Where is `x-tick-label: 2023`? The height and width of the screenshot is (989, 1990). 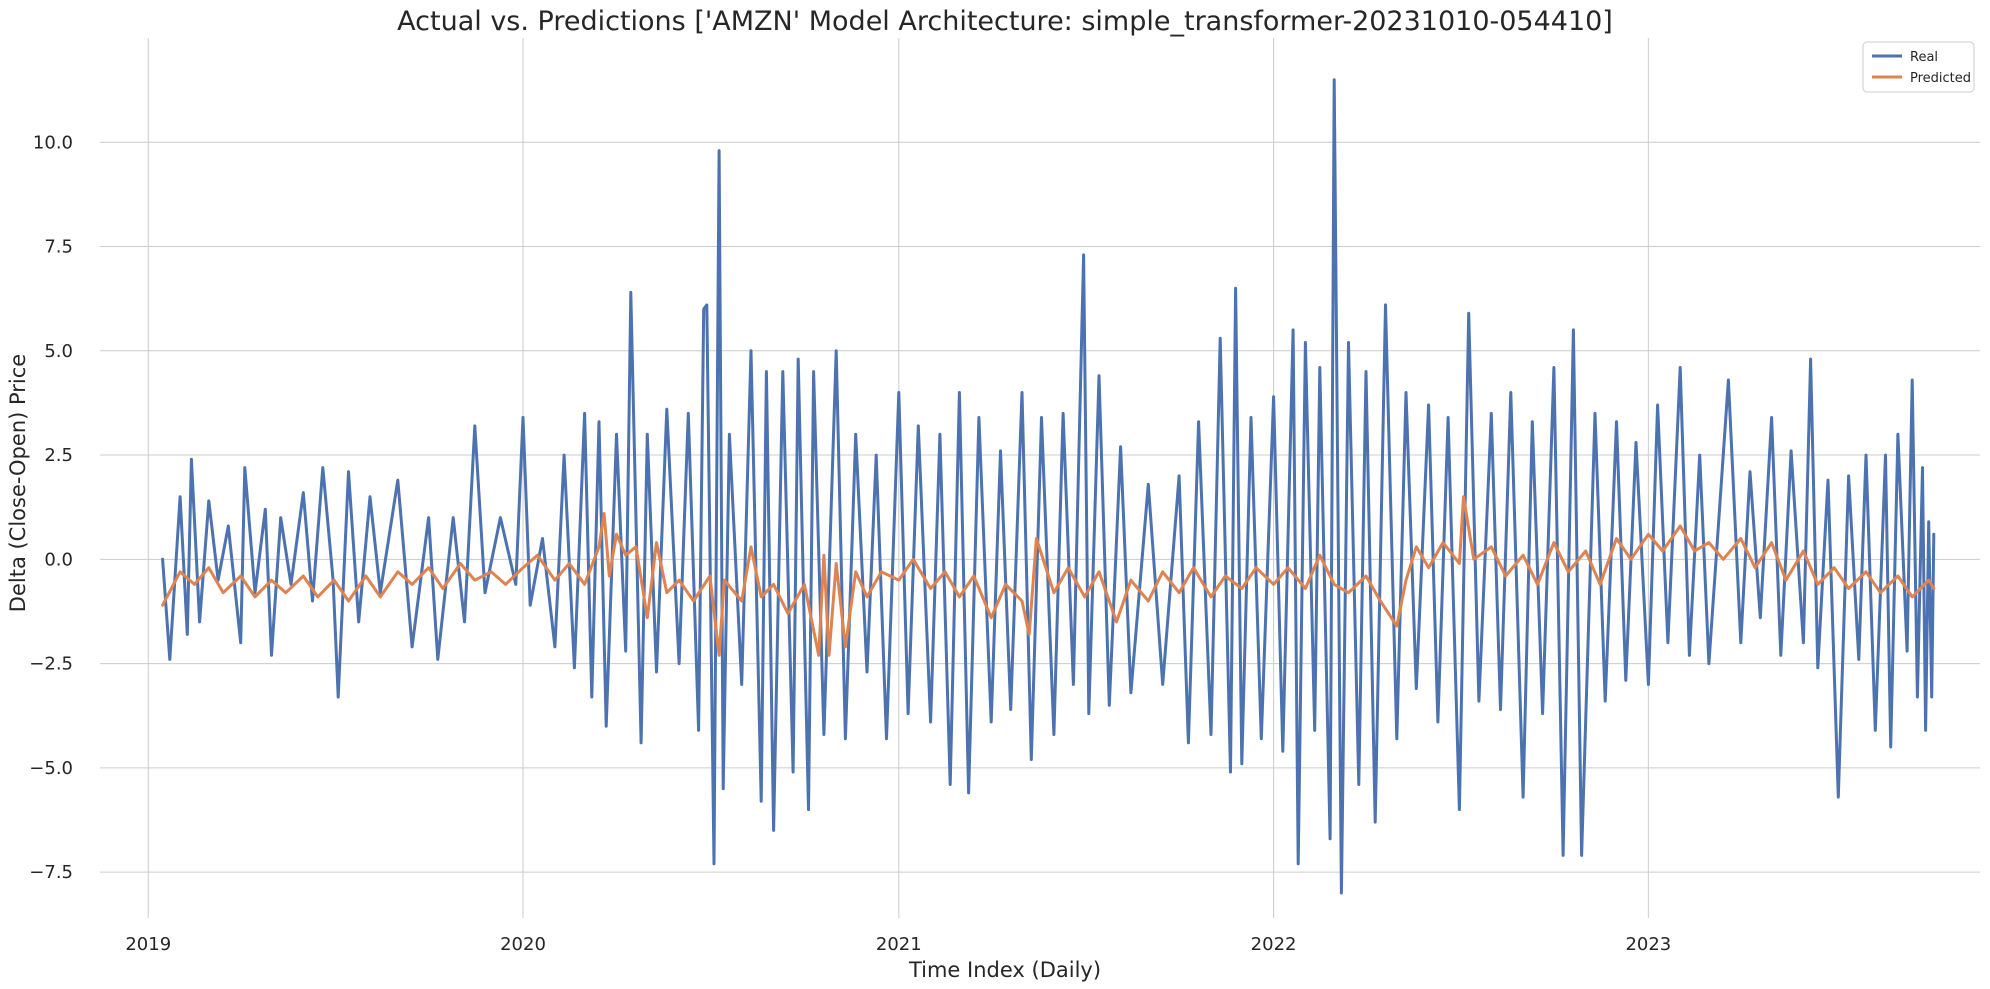
x-tick-label: 2023 is located at coordinates (1648, 944).